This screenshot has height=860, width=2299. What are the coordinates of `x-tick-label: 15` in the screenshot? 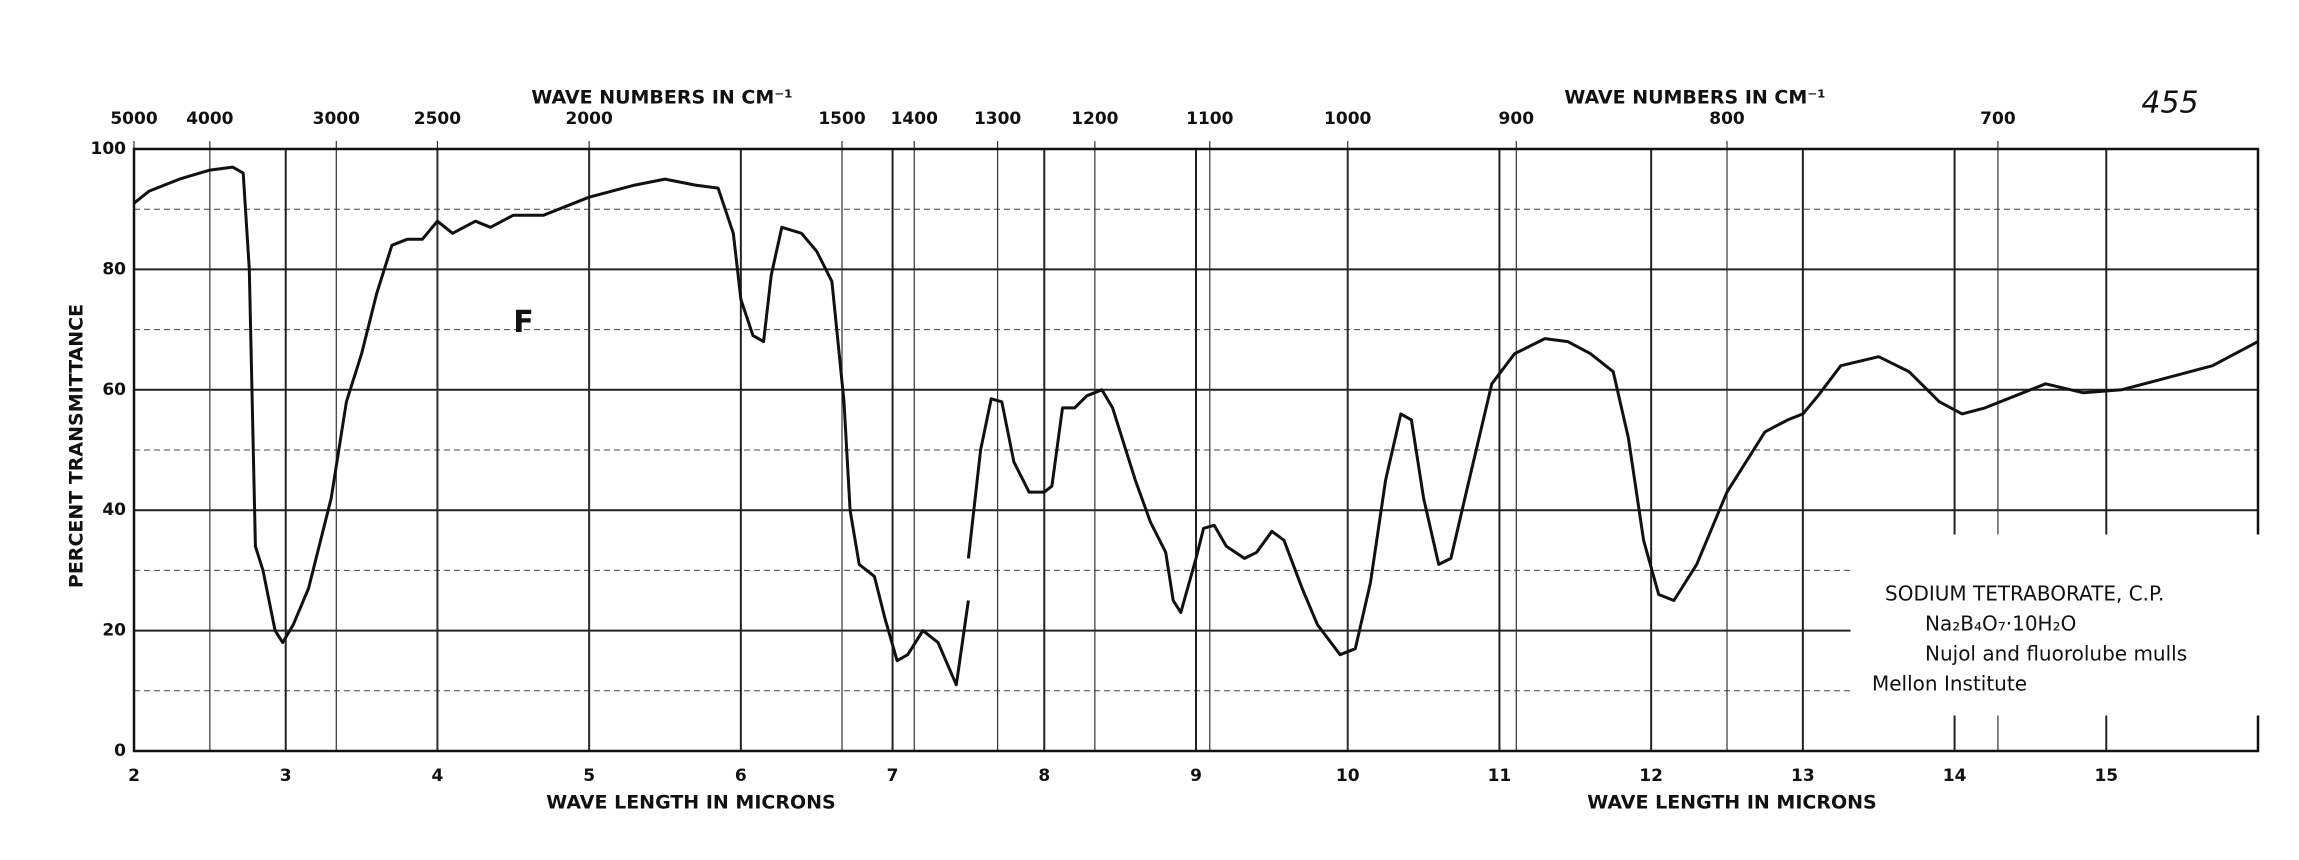 It's located at (2106, 776).